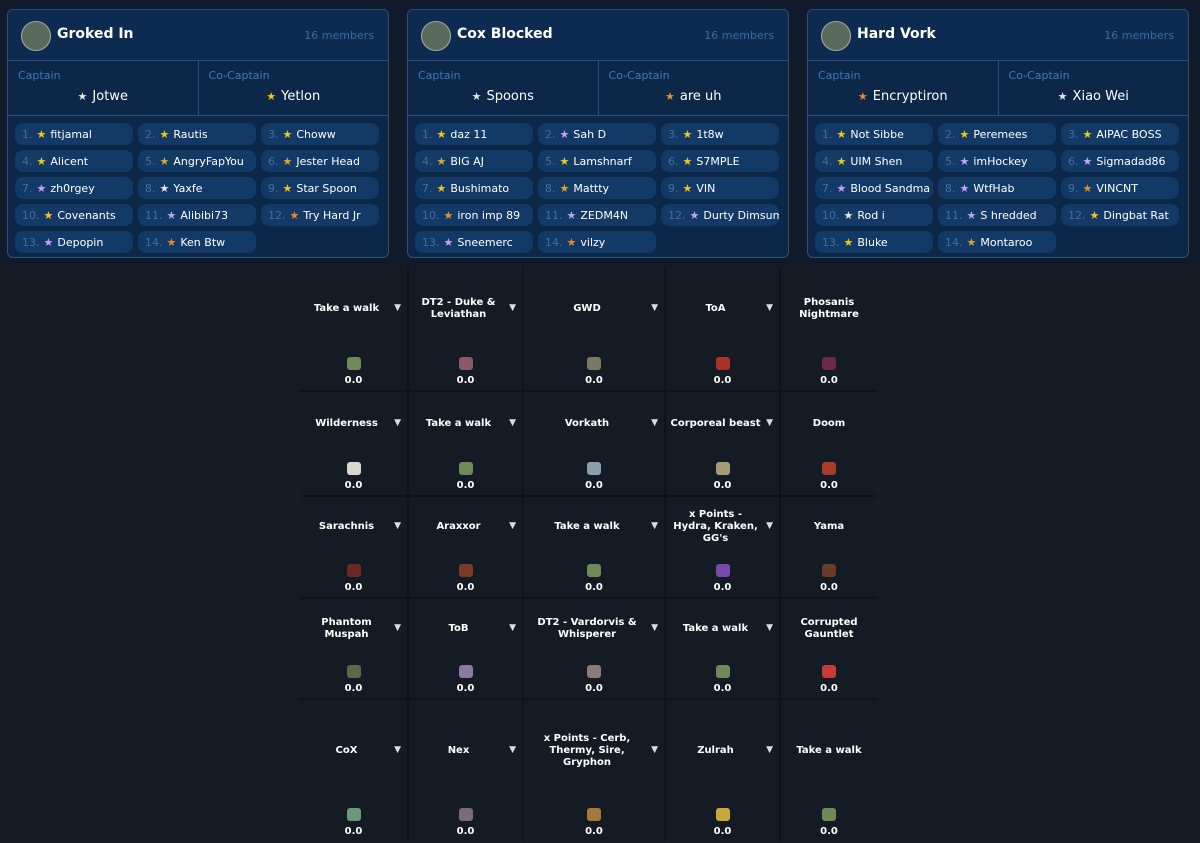 The width and height of the screenshot is (1200, 843). I want to click on member-rank: 3., so click(273, 134).